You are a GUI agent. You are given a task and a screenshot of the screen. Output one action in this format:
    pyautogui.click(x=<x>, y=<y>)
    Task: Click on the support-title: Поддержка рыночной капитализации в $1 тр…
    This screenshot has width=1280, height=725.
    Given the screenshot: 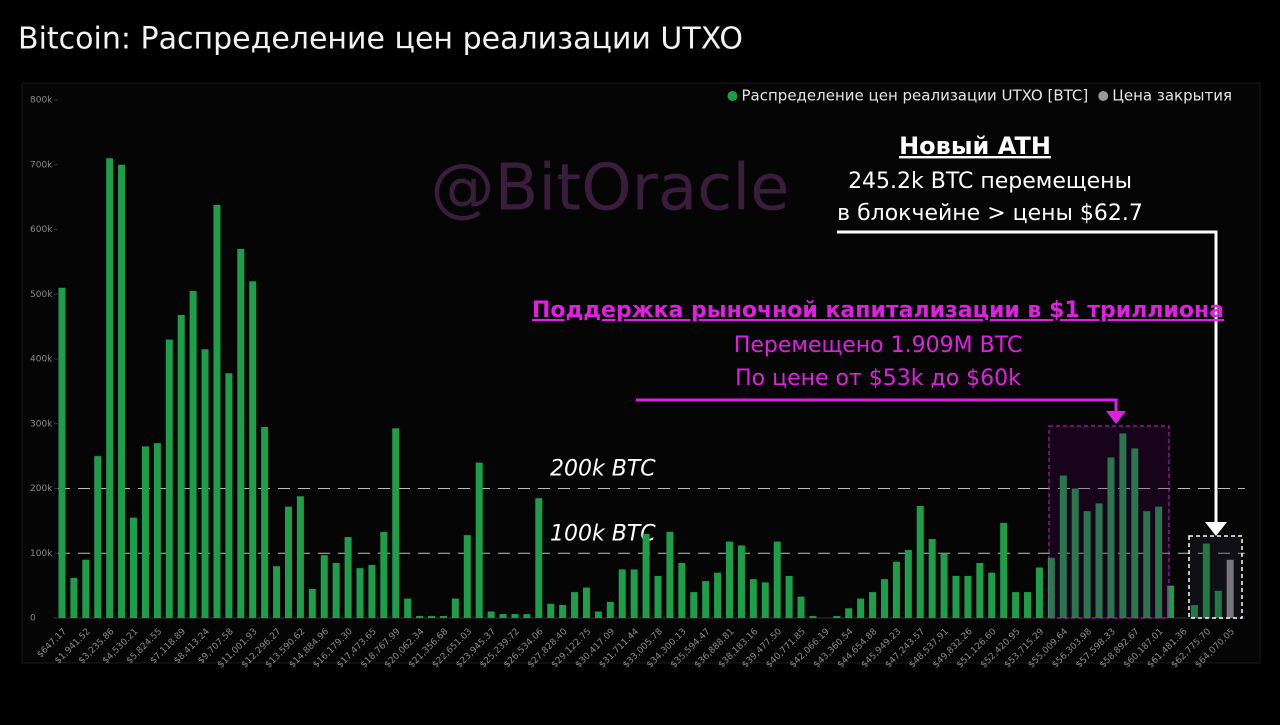 What is the action you would take?
    pyautogui.click(x=878, y=310)
    